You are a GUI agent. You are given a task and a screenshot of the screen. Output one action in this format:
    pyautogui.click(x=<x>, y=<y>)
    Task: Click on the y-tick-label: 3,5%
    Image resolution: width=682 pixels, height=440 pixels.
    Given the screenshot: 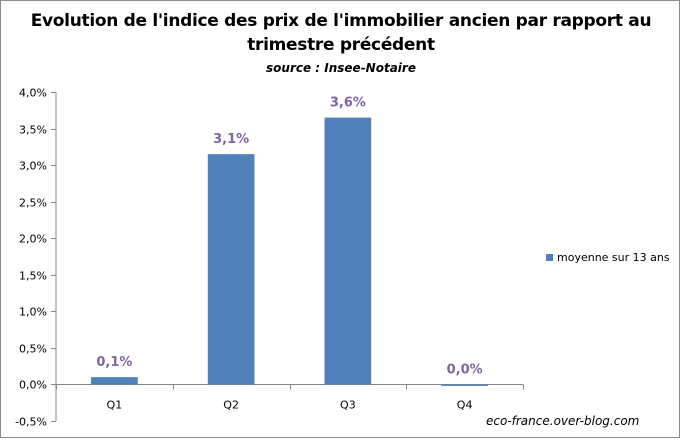 What is the action you would take?
    pyautogui.click(x=33, y=130)
    